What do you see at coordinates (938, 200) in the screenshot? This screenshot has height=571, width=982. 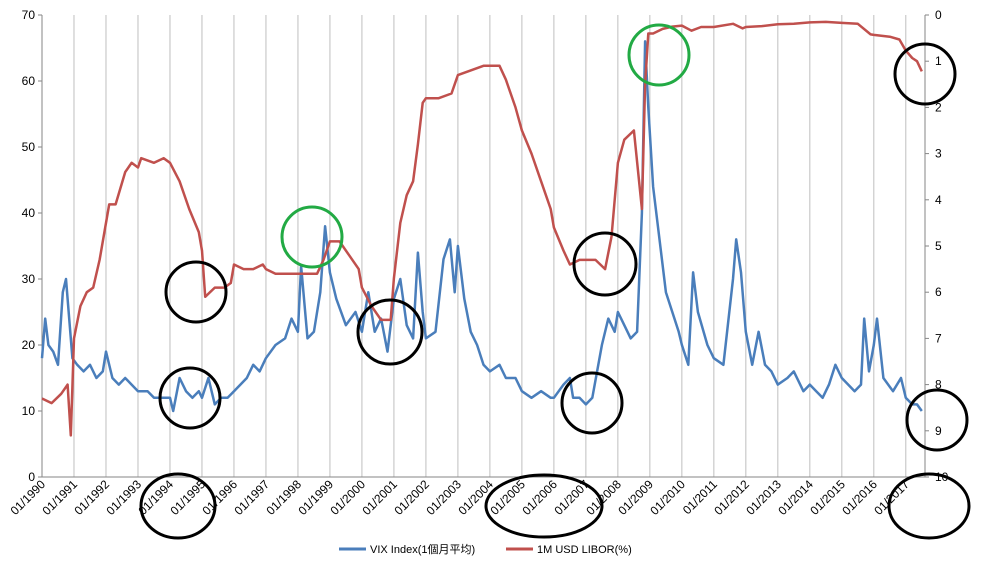 I see `right-tick-label: 4` at bounding box center [938, 200].